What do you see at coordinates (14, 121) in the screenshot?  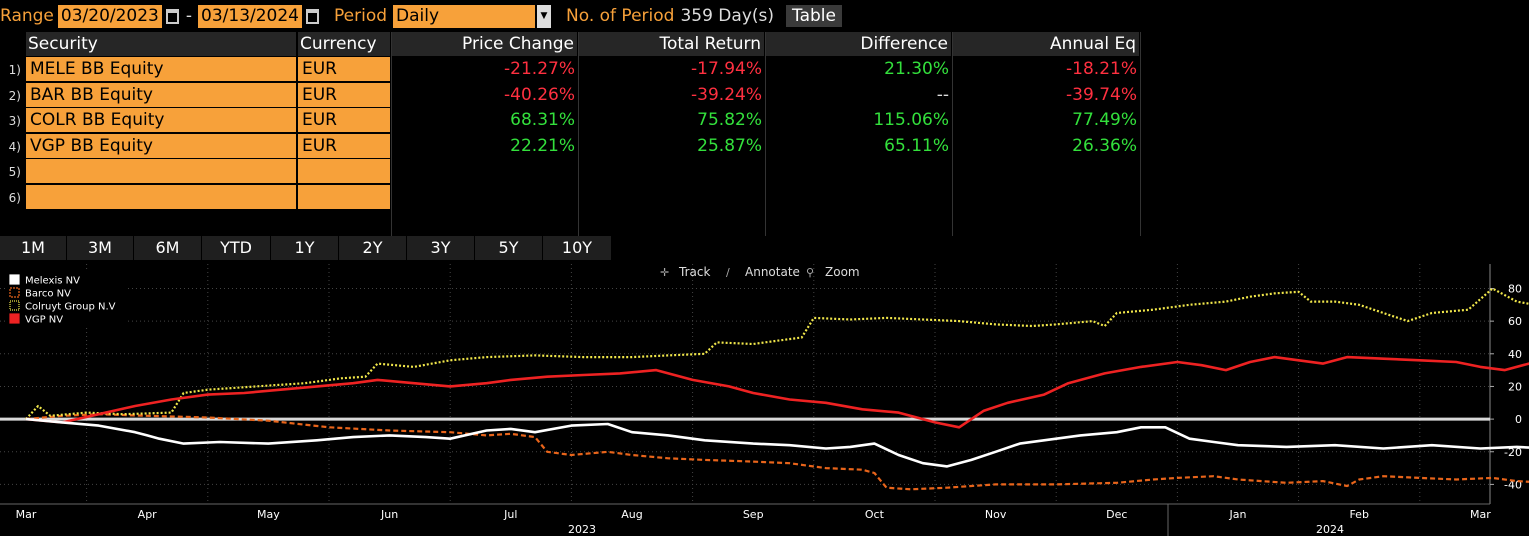 I see `row-number: 3)` at bounding box center [14, 121].